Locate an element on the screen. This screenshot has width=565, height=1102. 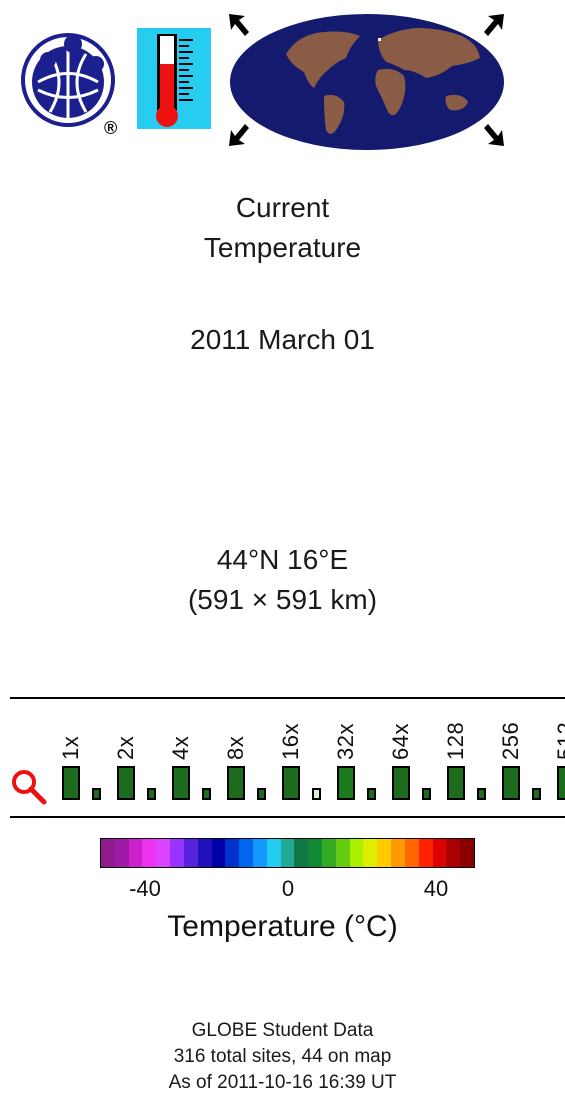
arrow-up-left-icon is located at coordinates (239, 25).